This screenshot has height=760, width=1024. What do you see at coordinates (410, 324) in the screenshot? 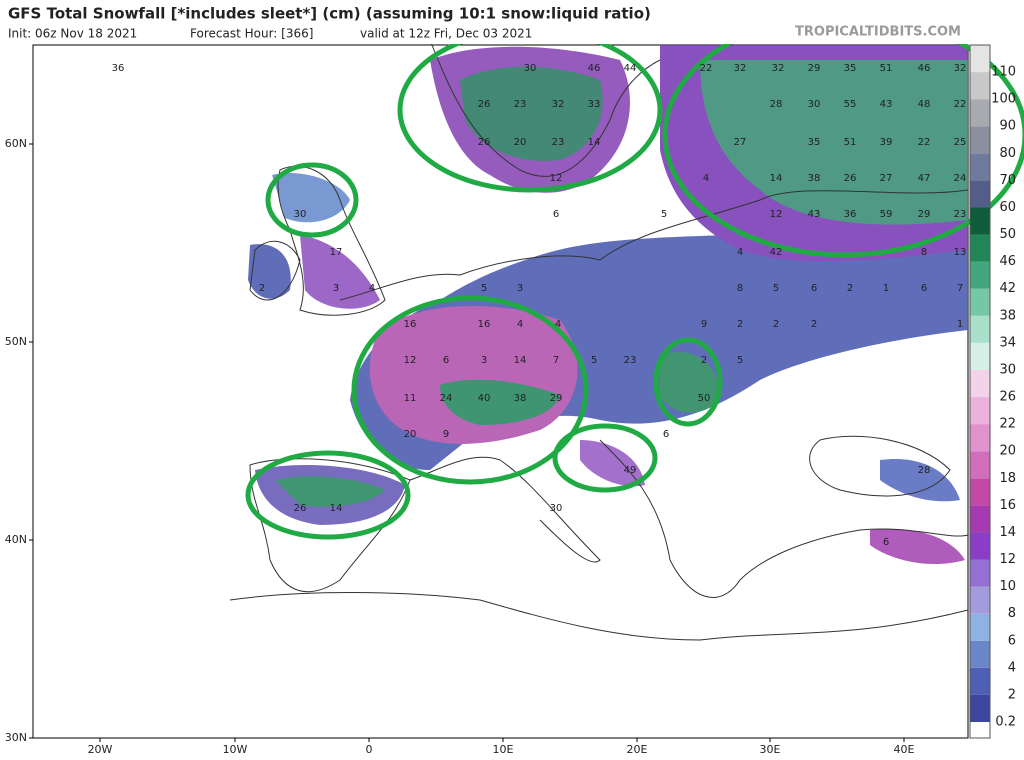
I see `snow-amount: 16` at bounding box center [410, 324].